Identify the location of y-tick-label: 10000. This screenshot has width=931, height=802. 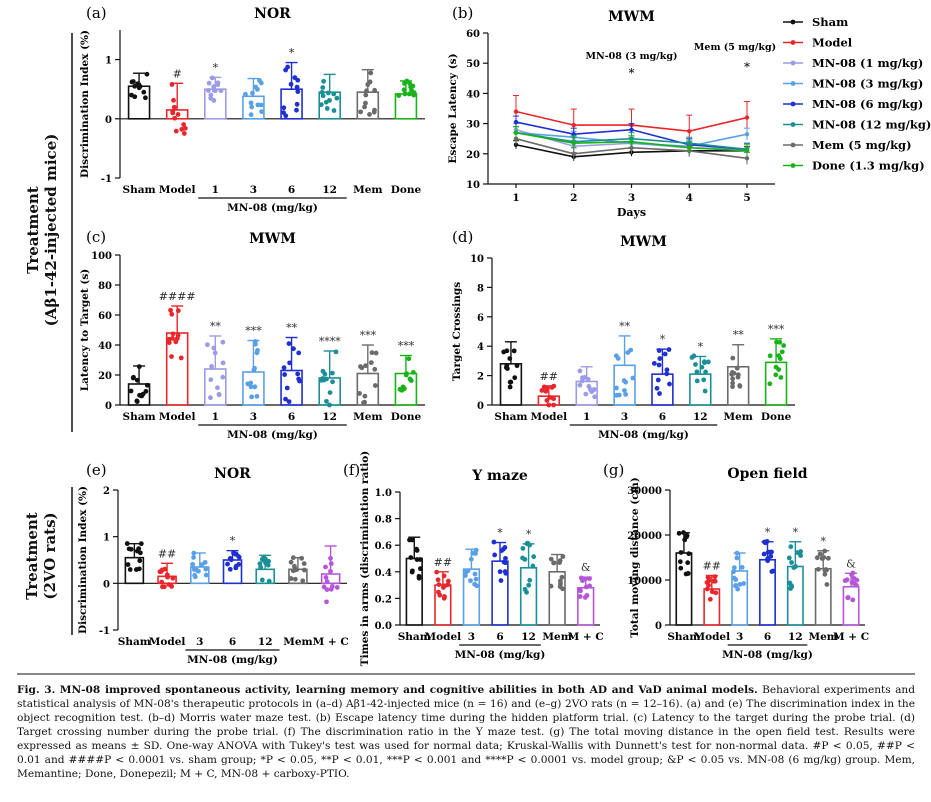
(644, 581).